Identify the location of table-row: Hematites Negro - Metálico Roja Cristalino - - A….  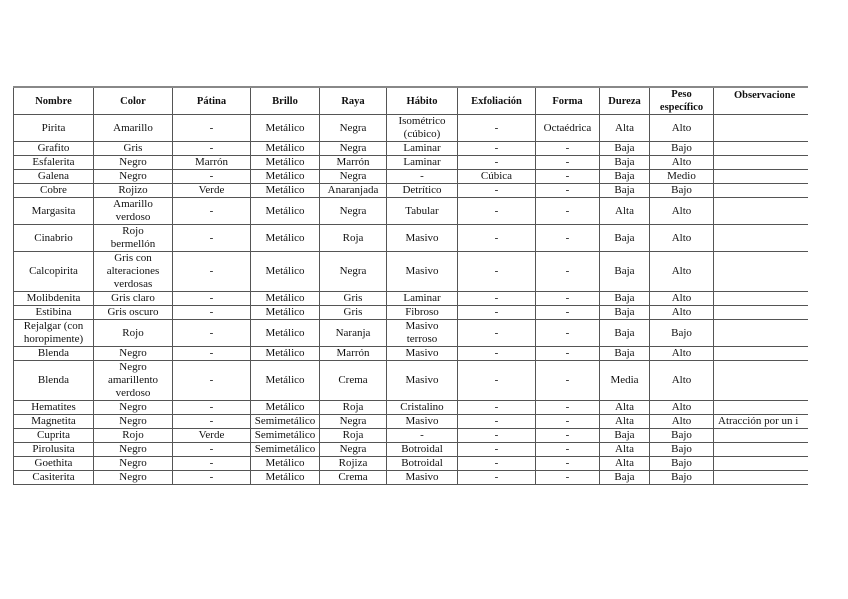
(410, 407).